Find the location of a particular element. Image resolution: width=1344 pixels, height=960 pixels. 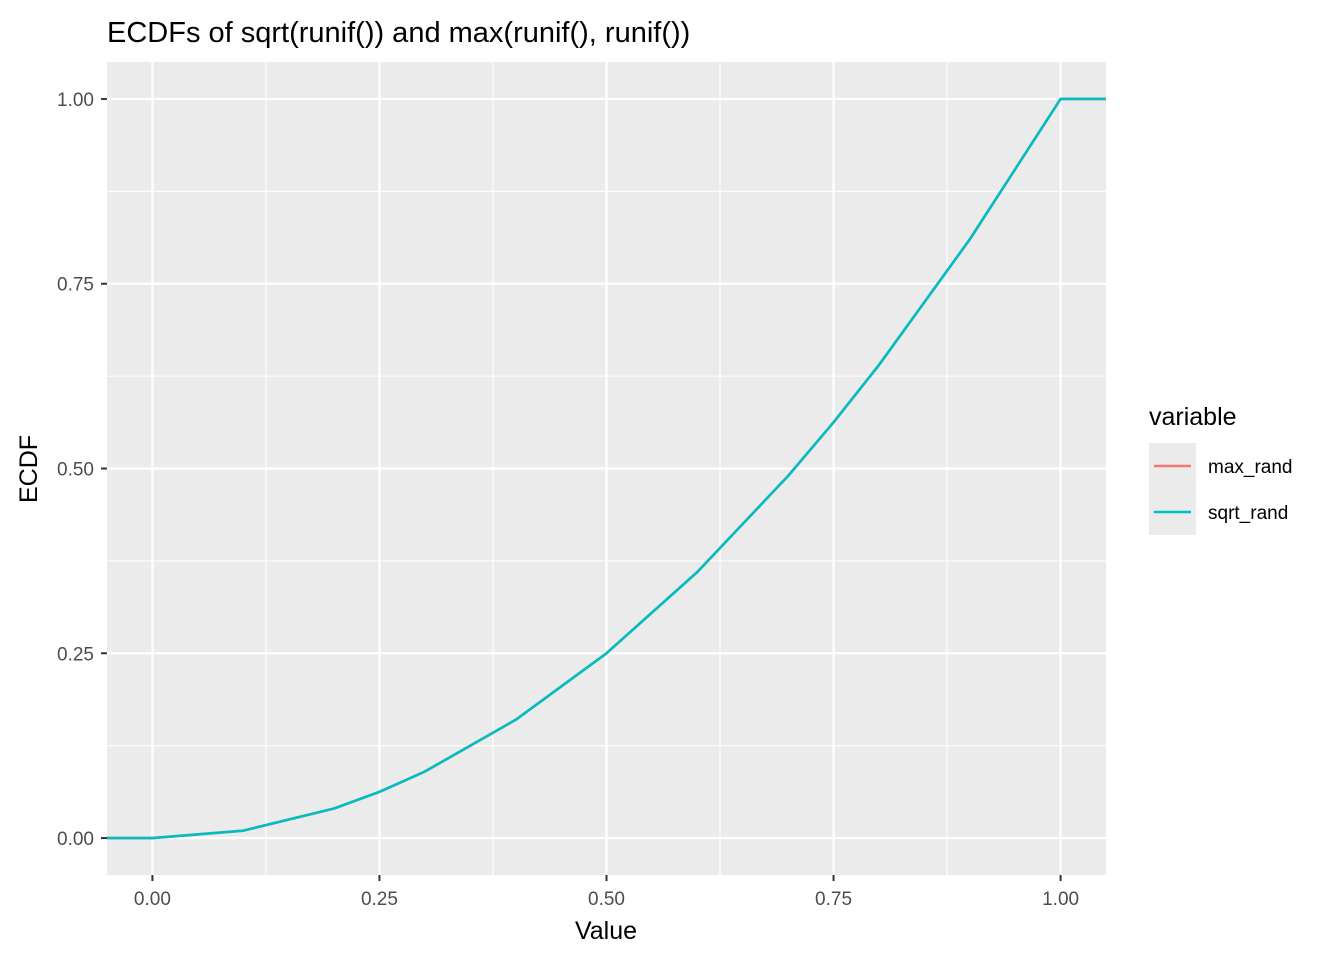

x-axis-title: Value is located at coordinates (606, 931).